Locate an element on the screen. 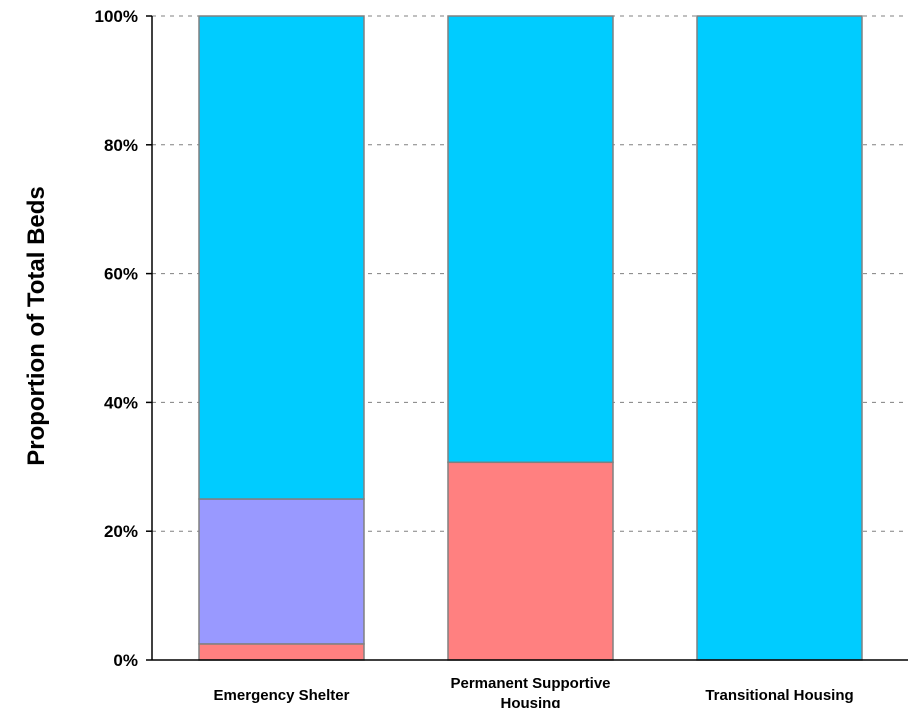 This screenshot has width=910, height=708. x-category-label: Emergency Shelter is located at coordinates (282, 695).